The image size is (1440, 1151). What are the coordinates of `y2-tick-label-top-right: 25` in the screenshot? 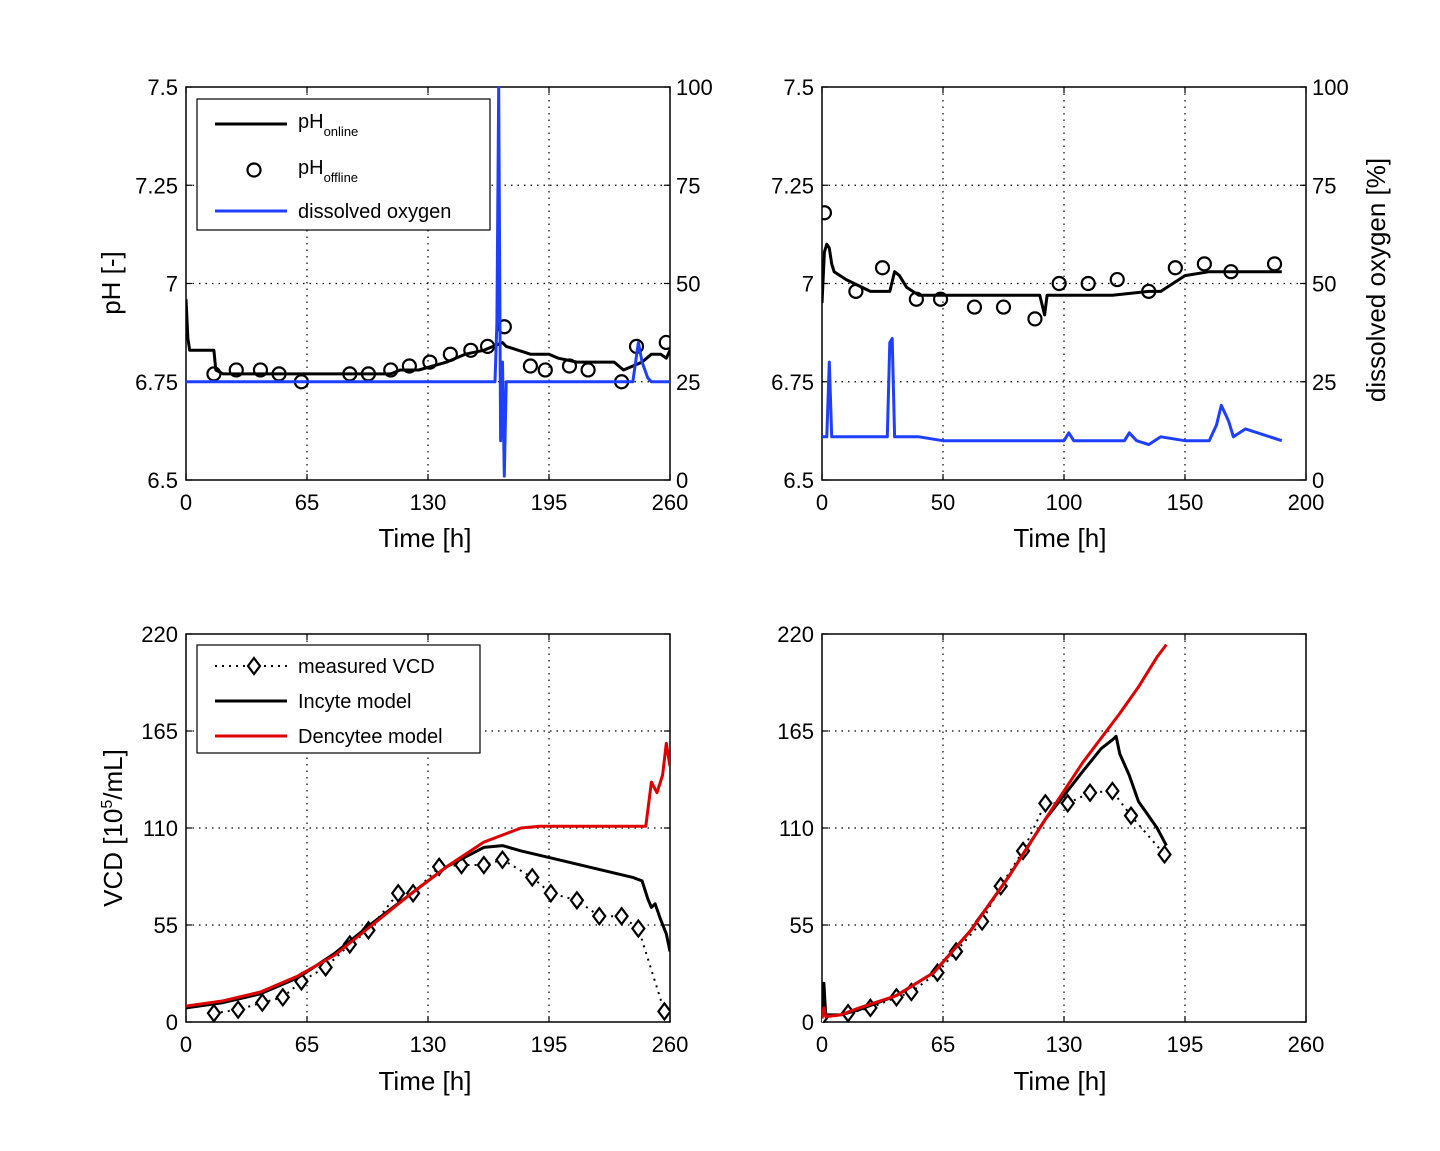 It's located at (1324, 382).